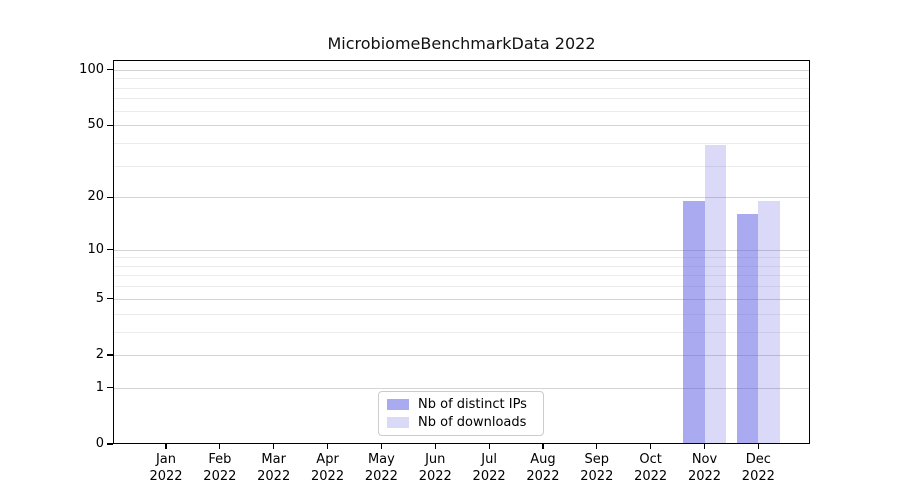 Image resolution: width=900 pixels, height=500 pixels. Describe the element at coordinates (651, 468) in the screenshot. I see `x-tick-label: Oct 2022` at that location.